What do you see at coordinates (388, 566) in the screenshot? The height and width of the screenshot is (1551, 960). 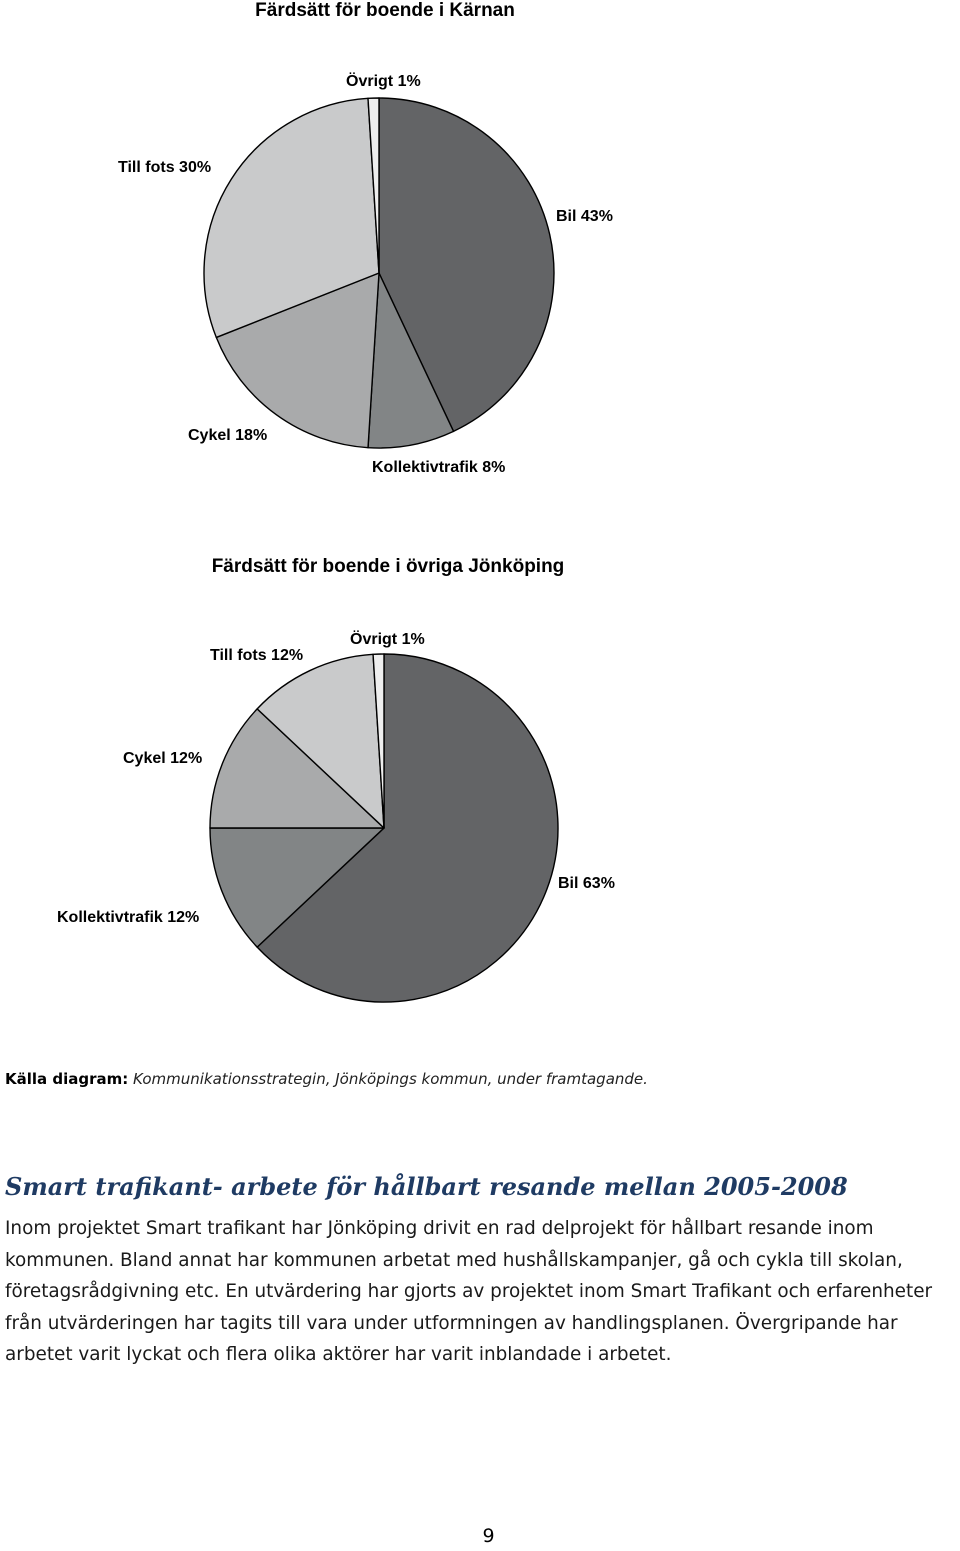 I see `chart-title: Färdsätt för boende i övriga Jönköping` at bounding box center [388, 566].